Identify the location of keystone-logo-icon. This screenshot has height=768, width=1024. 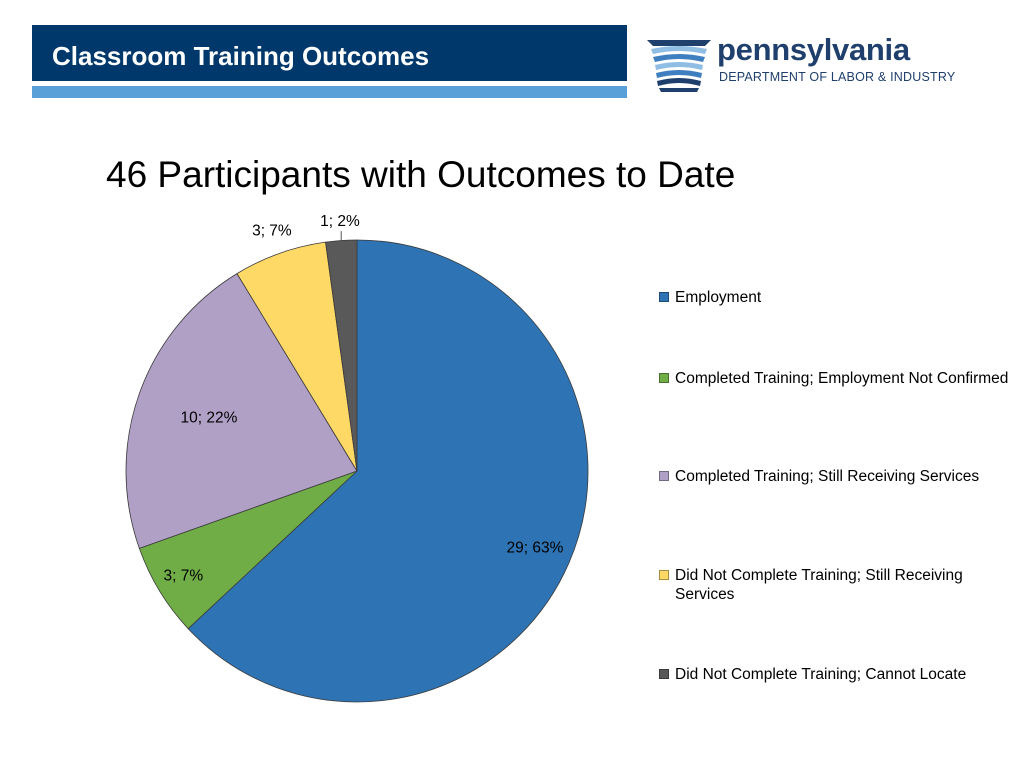
(679, 66).